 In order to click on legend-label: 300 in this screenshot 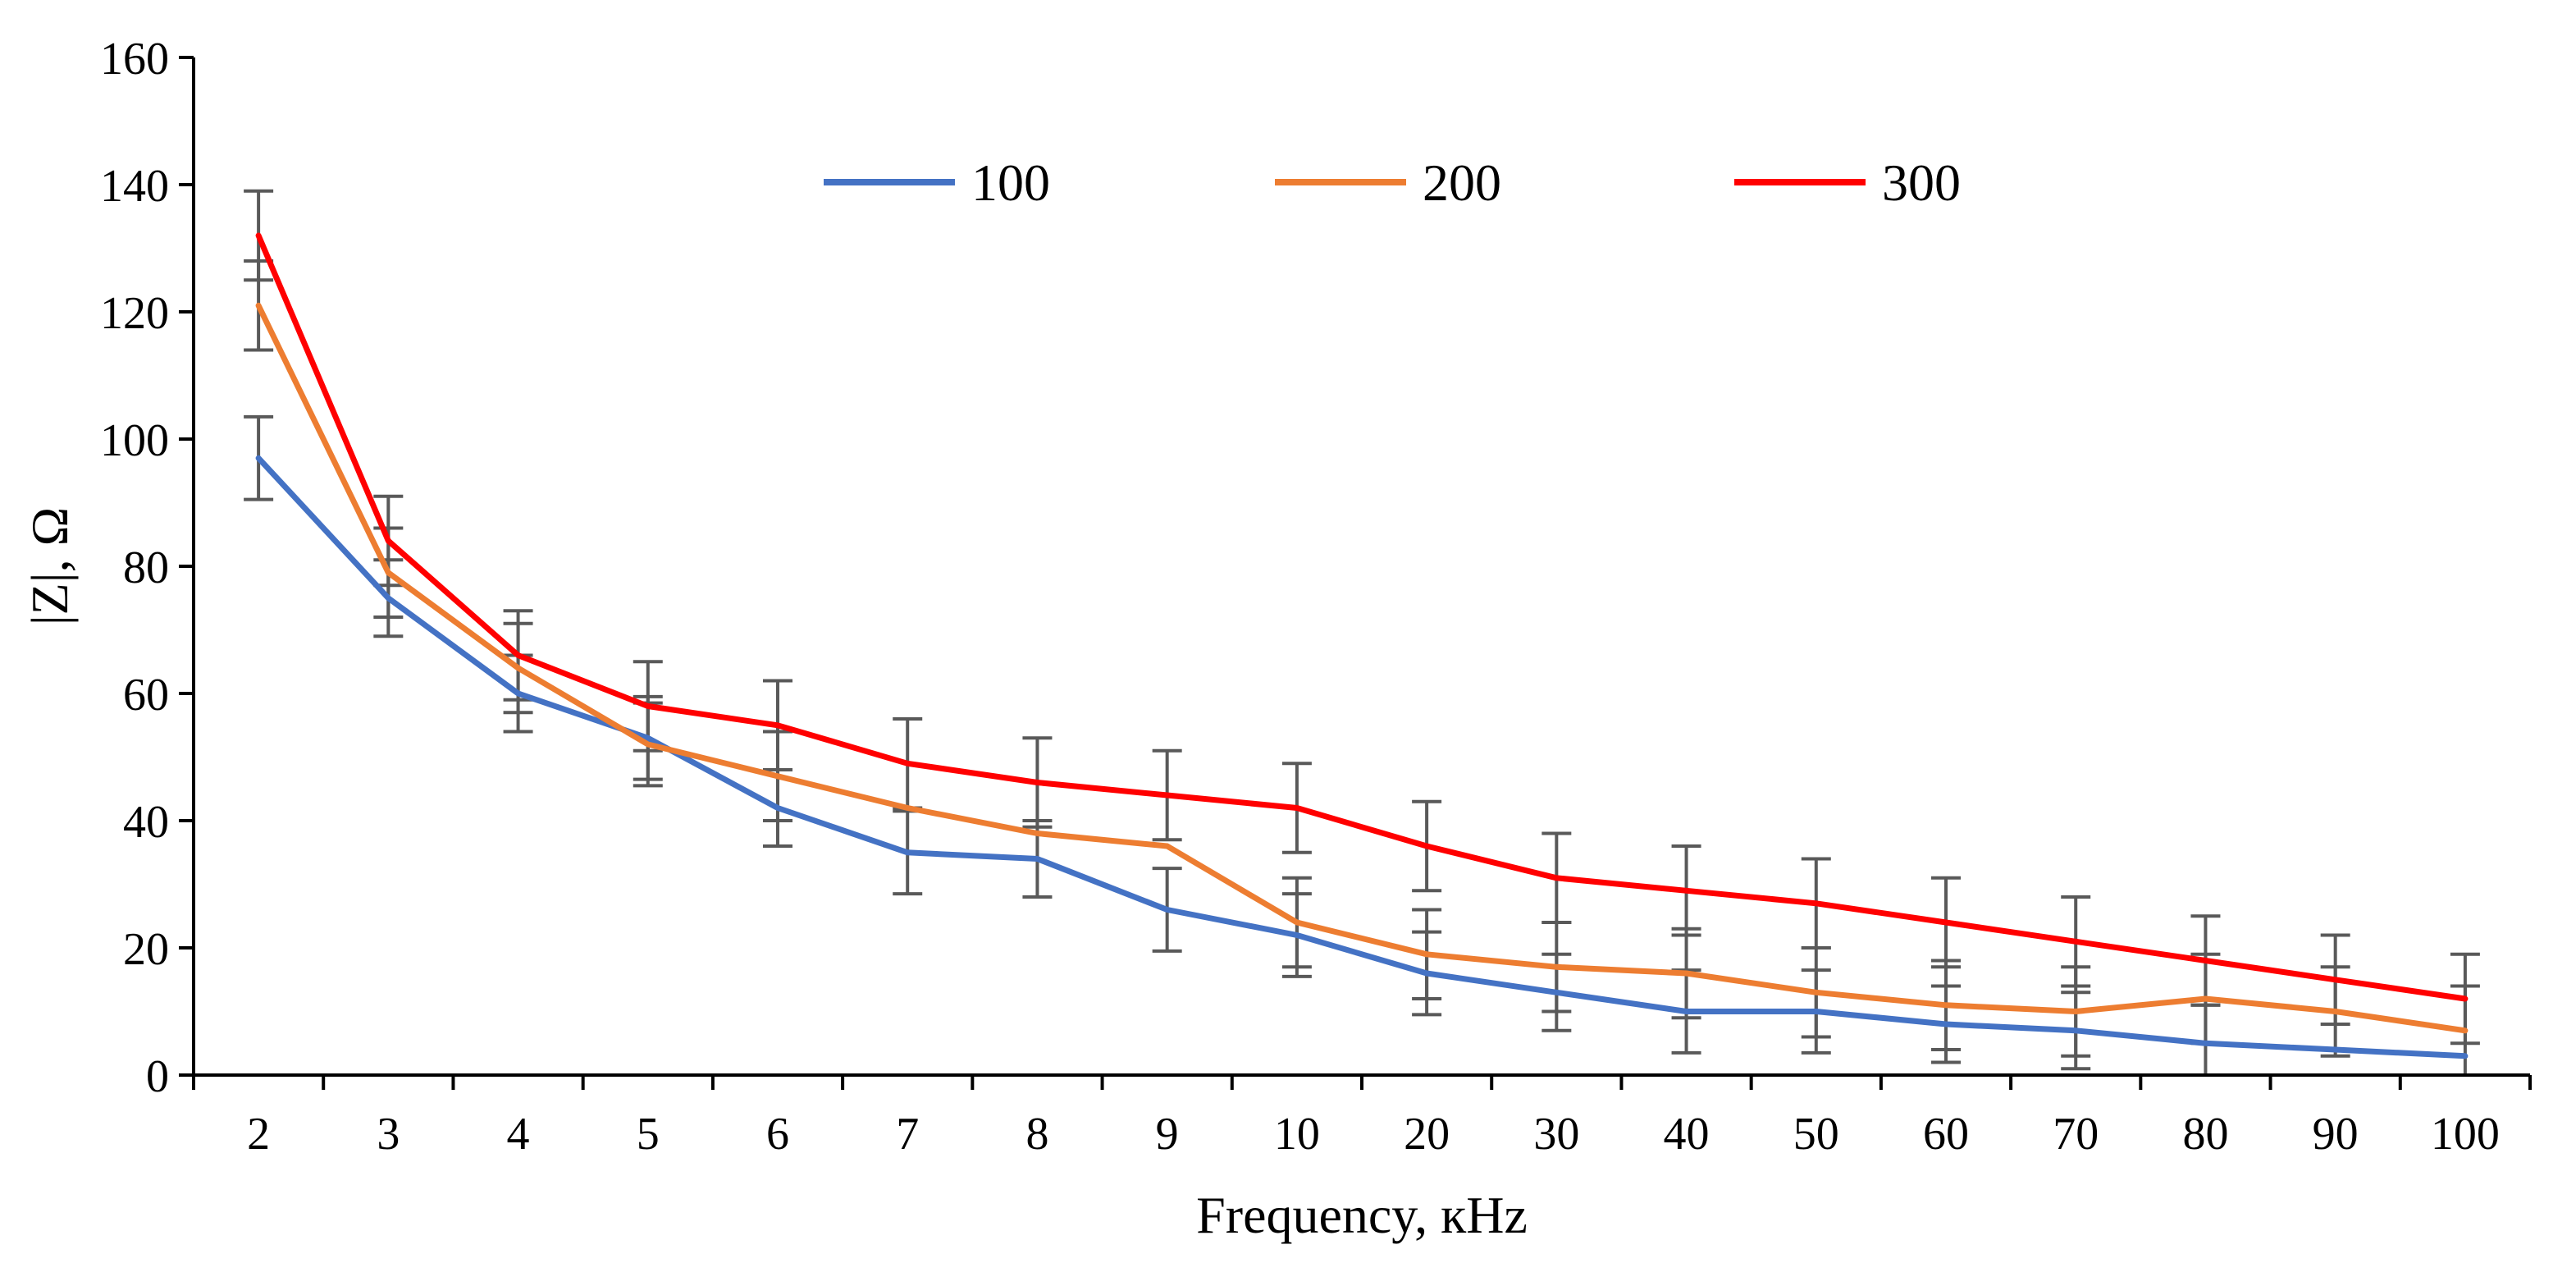, I will do `click(1922, 183)`.